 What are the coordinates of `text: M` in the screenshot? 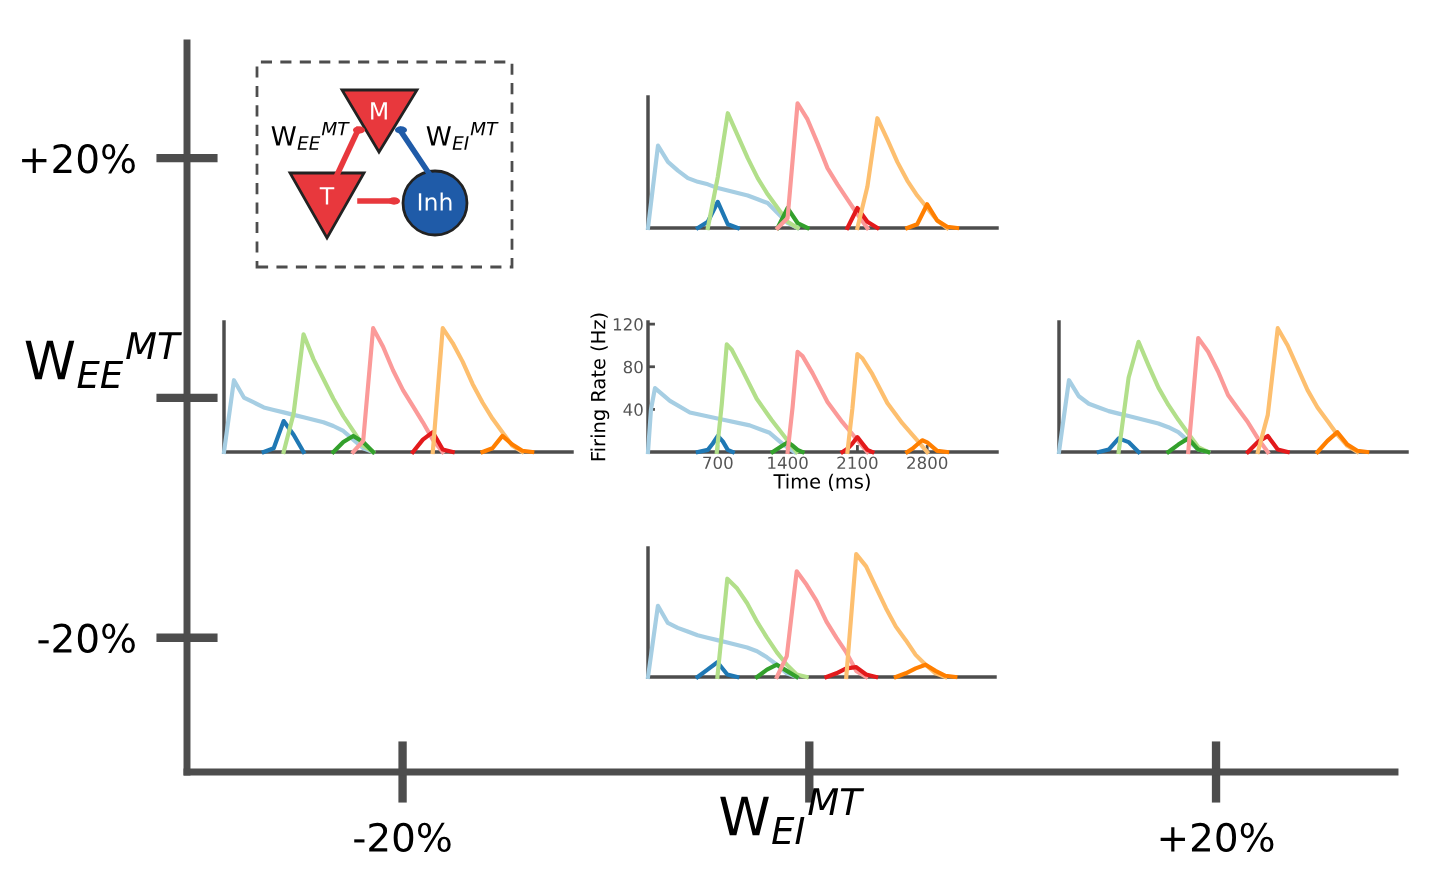 It's located at (379, 111).